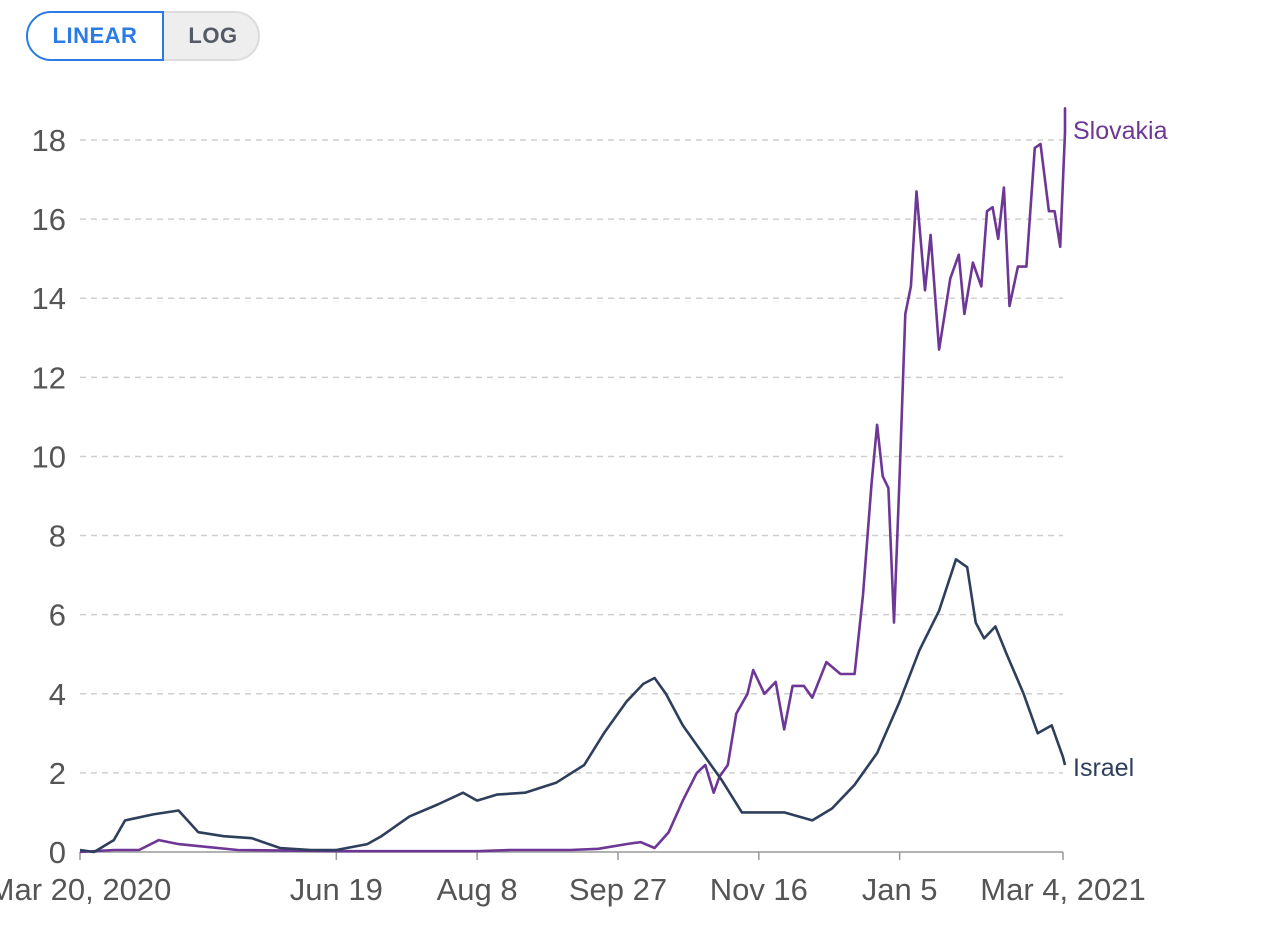  What do you see at coordinates (85, 889) in the screenshot?
I see `x-tick-label: Mar 20, 2020` at bounding box center [85, 889].